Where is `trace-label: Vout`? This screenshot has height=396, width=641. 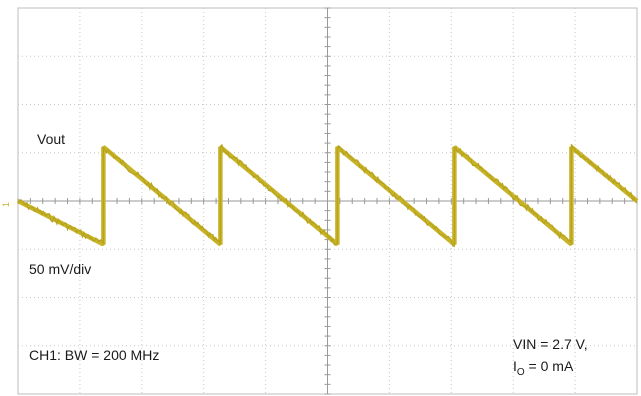 trace-label: Vout is located at coordinates (51, 139).